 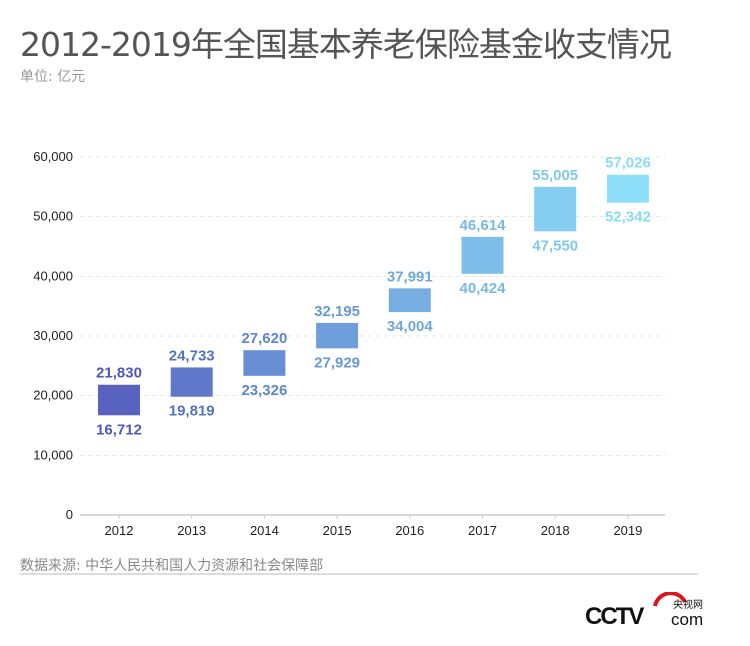 I want to click on divider, so click(x=359, y=574).